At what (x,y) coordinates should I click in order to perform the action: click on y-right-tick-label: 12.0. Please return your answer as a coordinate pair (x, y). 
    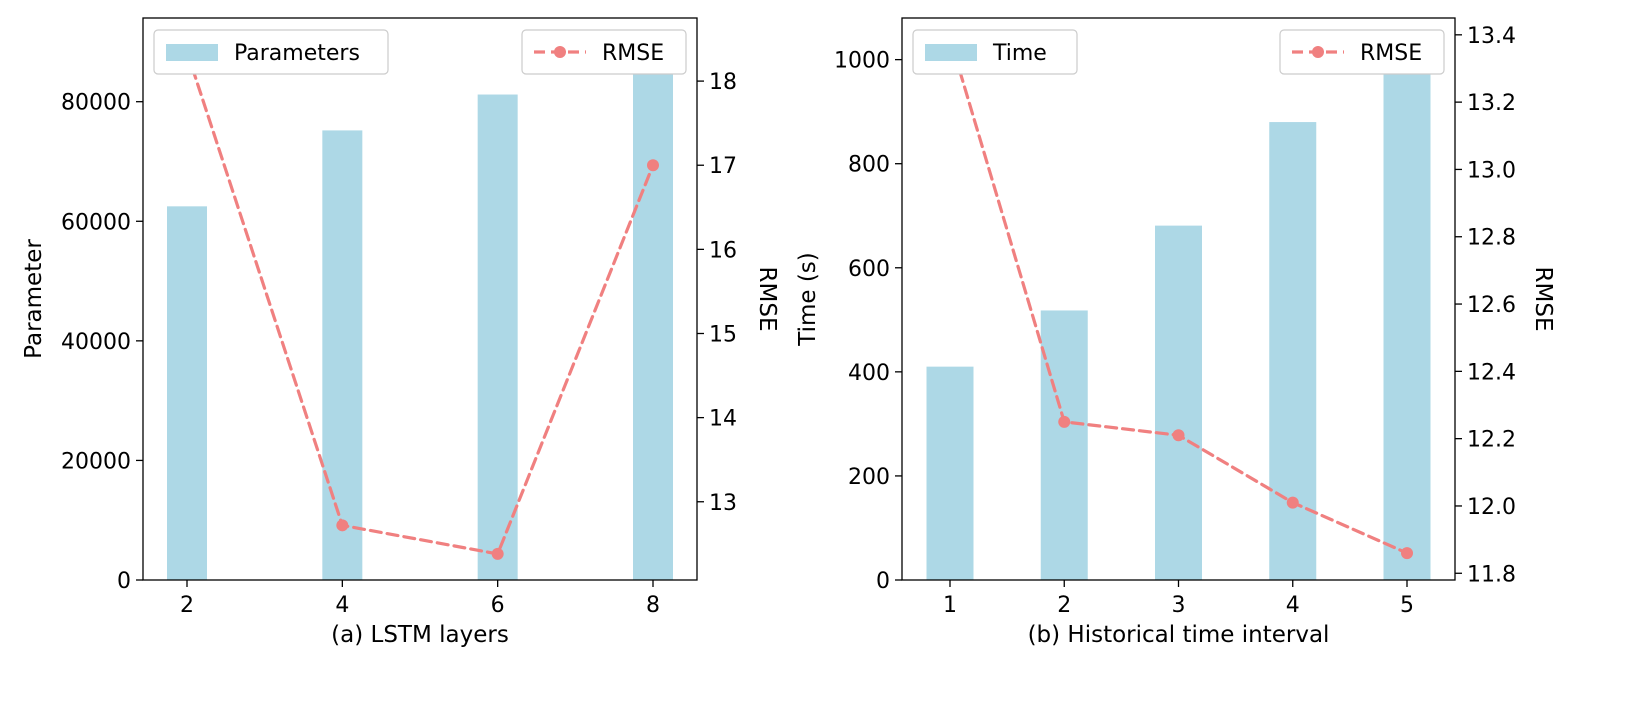
    Looking at the image, I should click on (1491, 507).